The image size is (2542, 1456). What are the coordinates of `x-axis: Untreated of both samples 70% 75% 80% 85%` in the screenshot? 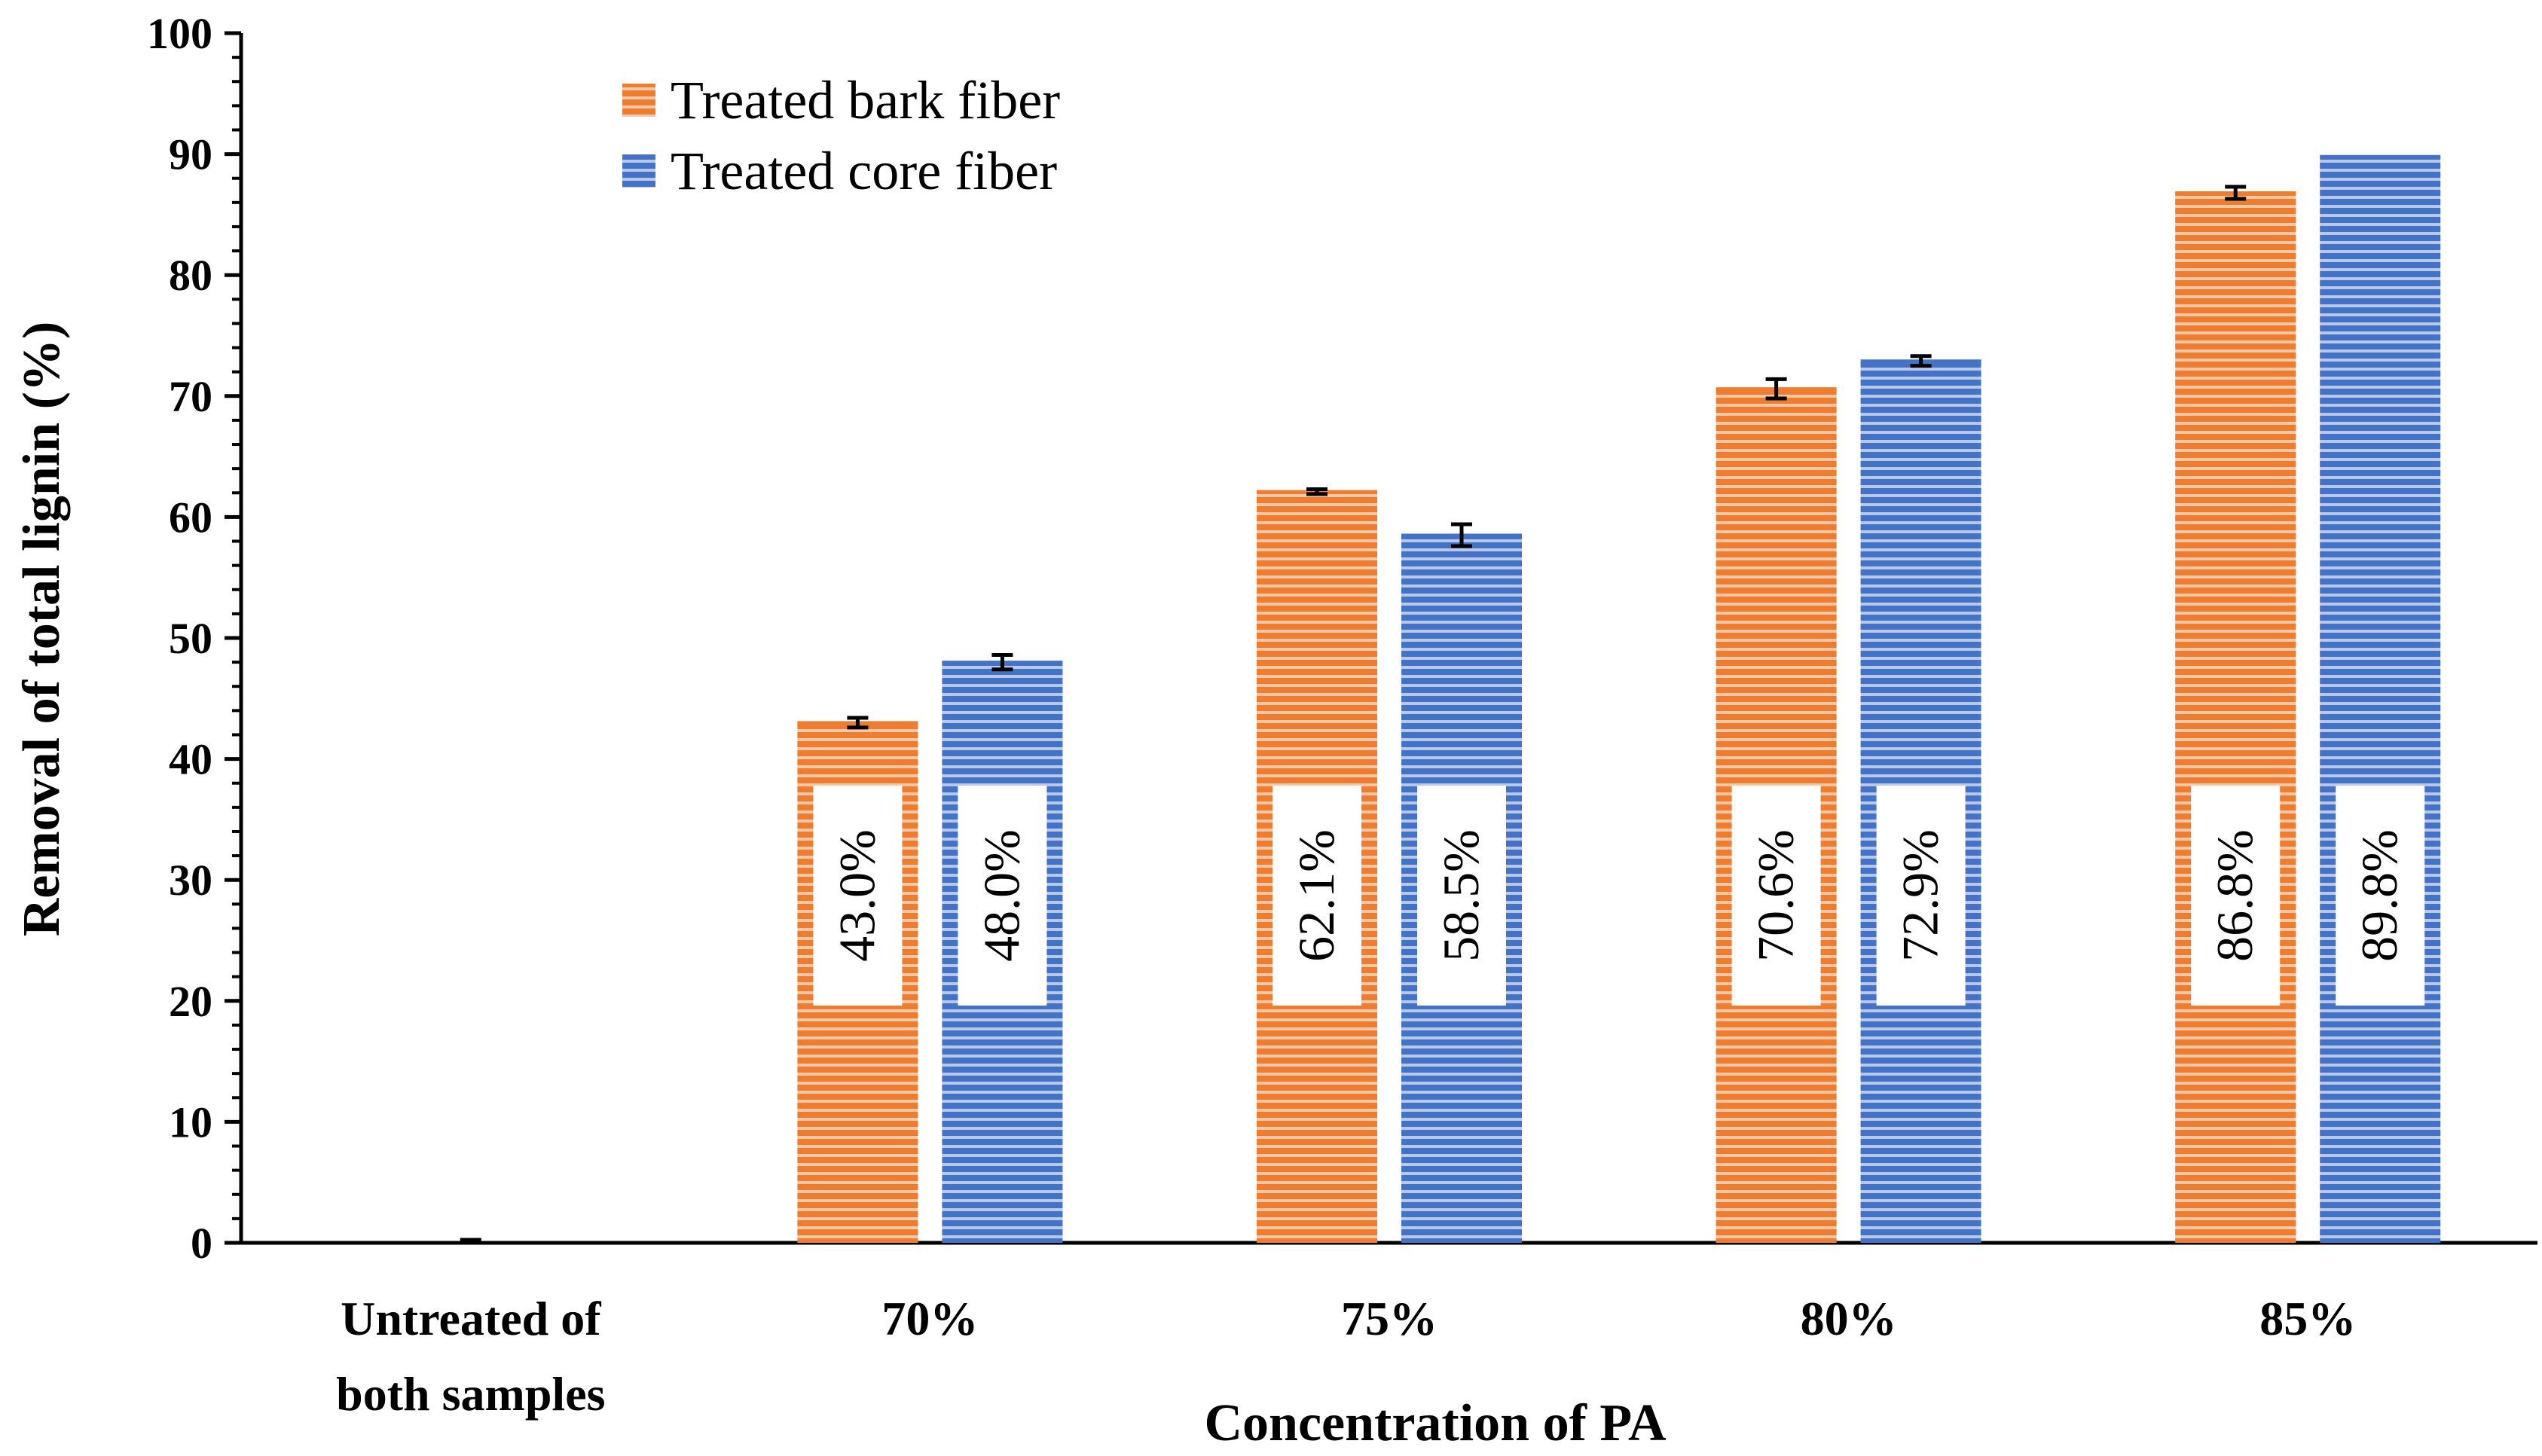 It's located at (1389, 1331).